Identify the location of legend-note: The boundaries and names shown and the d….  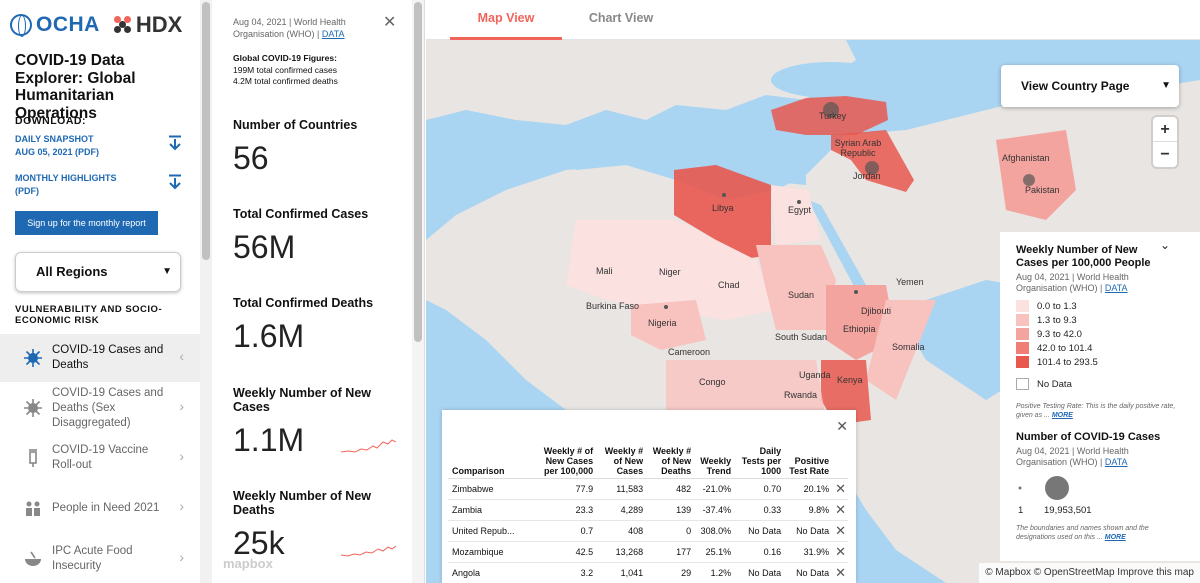
(1096, 533).